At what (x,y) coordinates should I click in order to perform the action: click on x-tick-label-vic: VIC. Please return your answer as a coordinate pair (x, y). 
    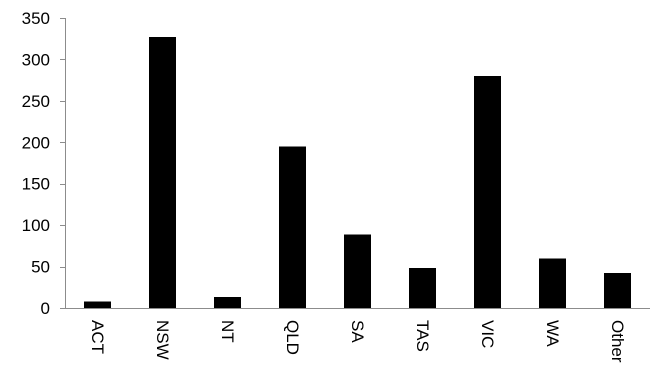
    Looking at the image, I should click on (487, 334).